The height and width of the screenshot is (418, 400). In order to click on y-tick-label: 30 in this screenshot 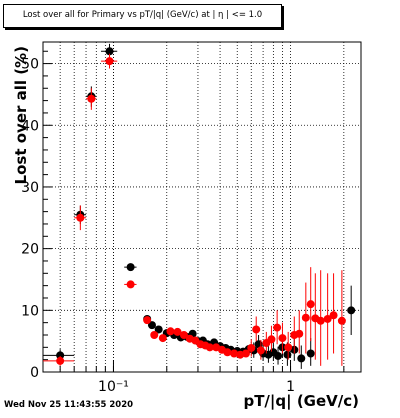, I will do `click(30, 188)`.